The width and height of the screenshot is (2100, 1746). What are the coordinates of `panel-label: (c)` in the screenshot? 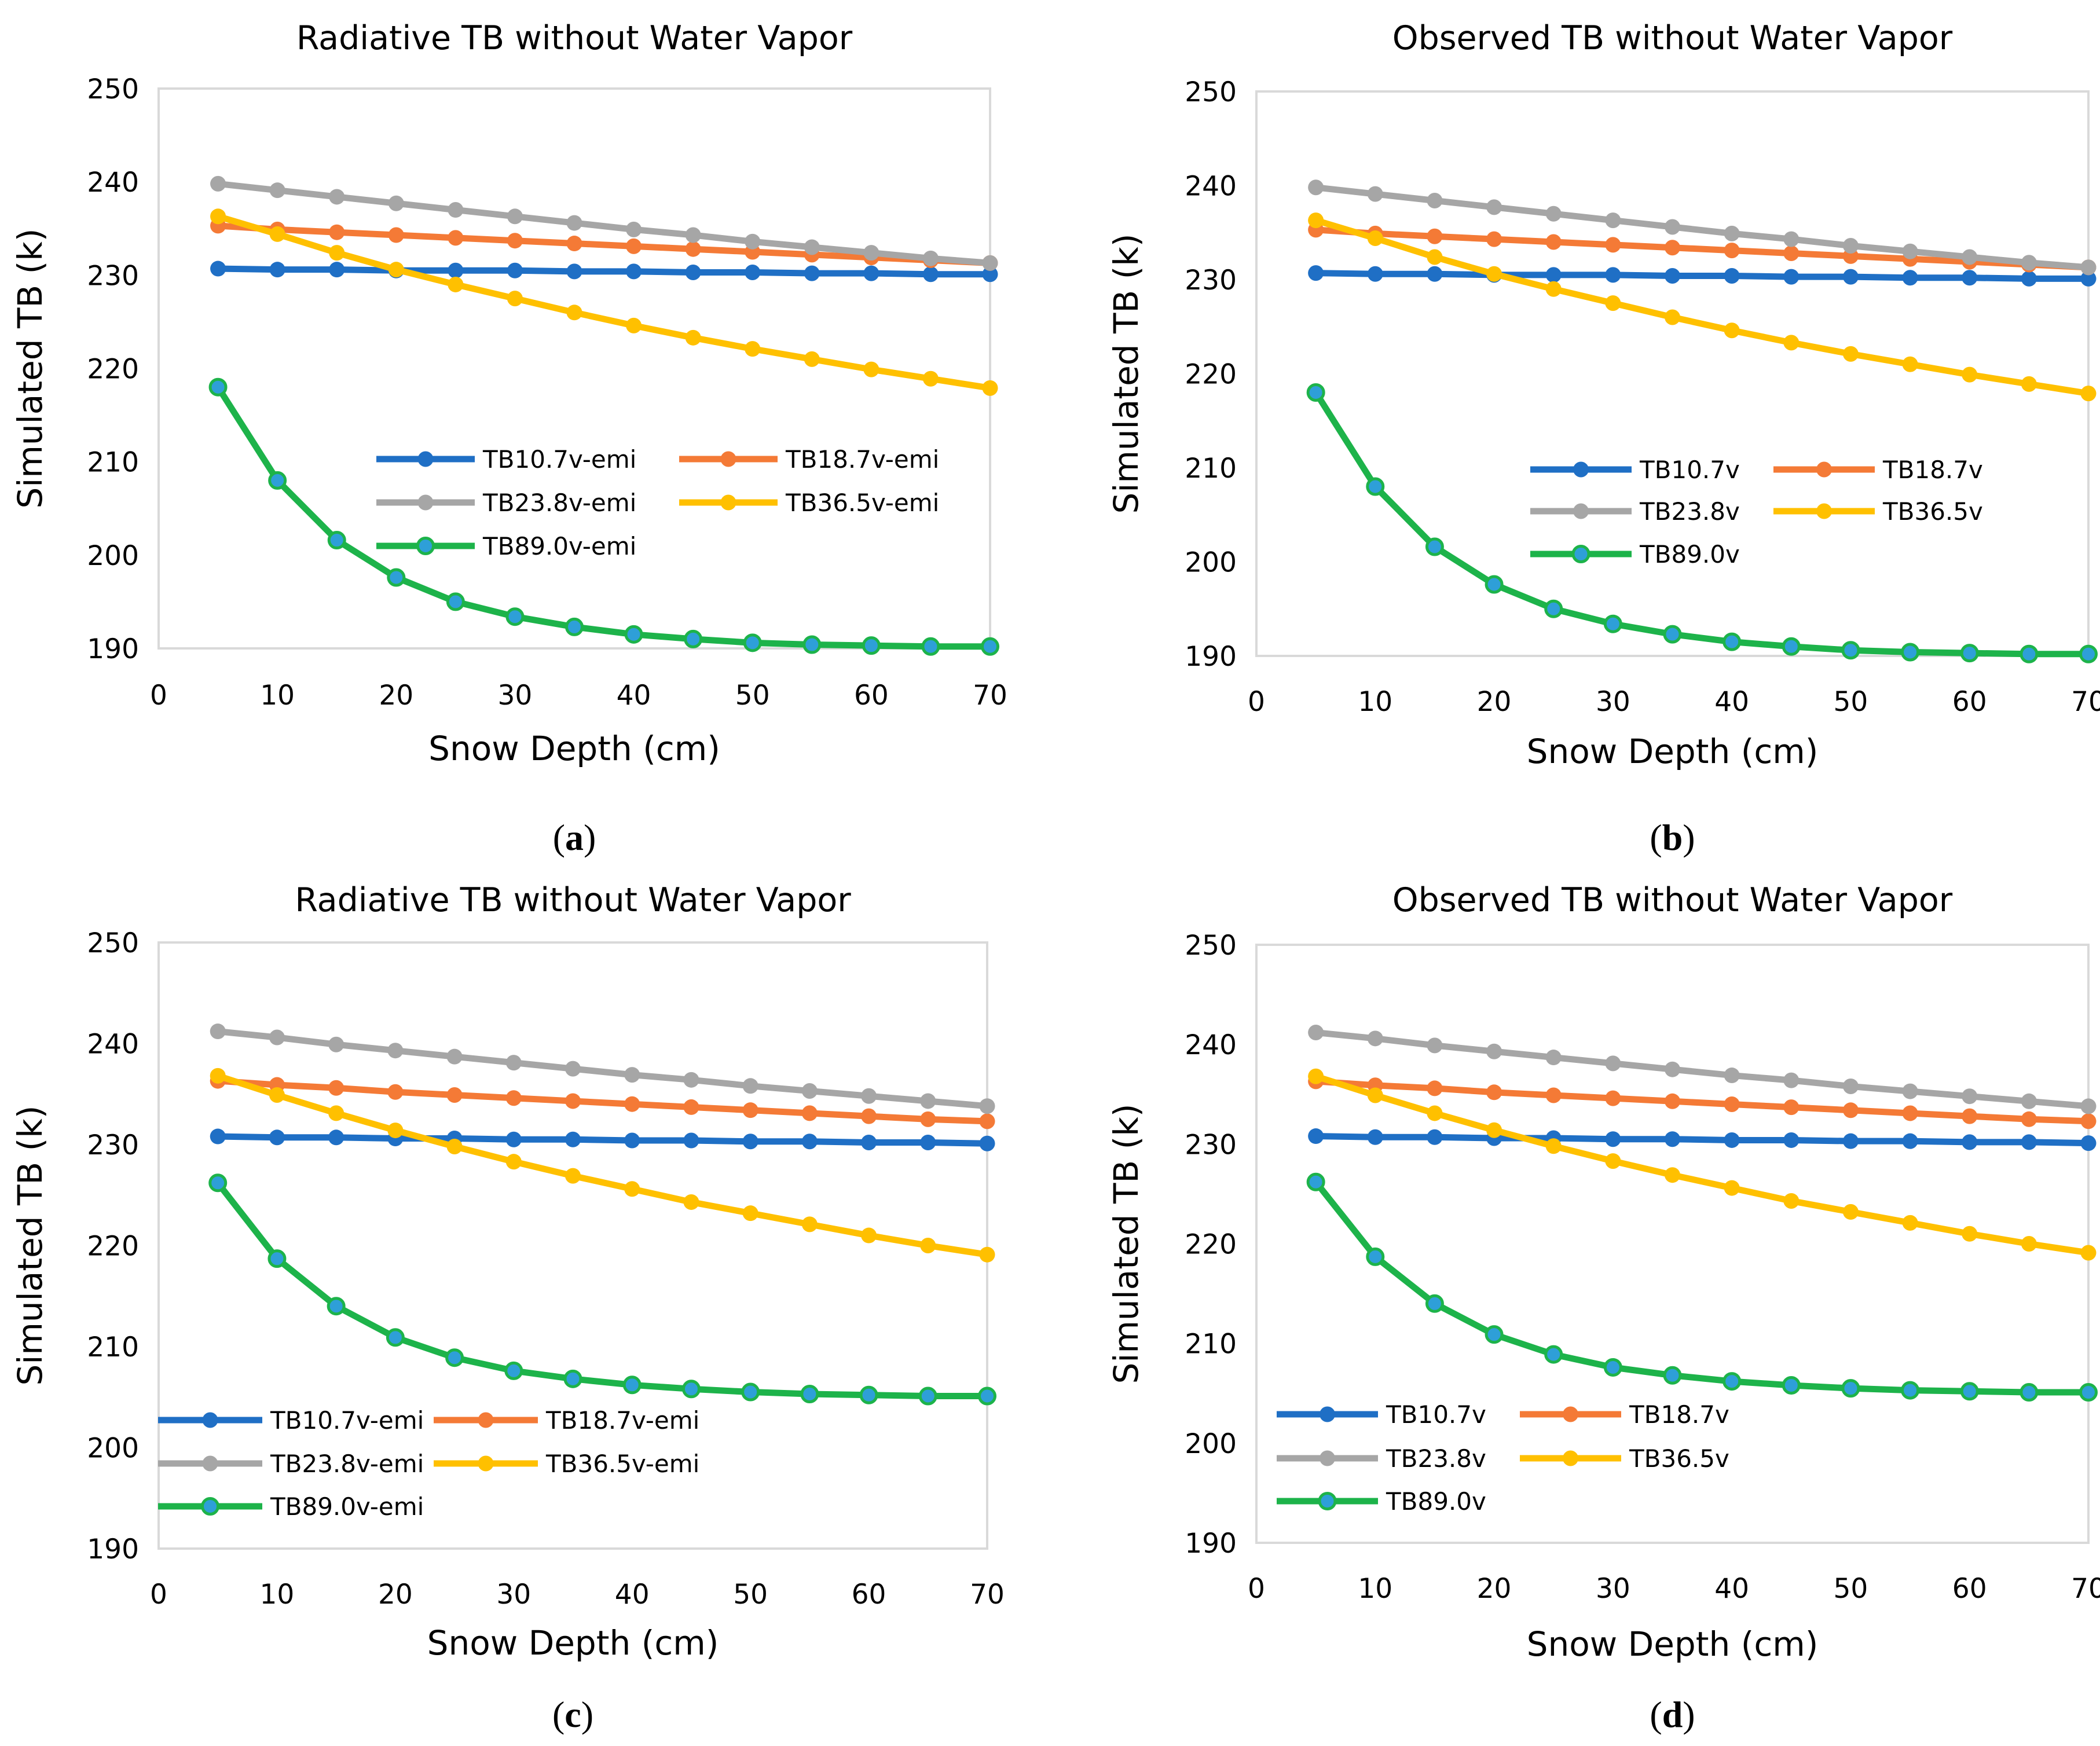 It's located at (572, 1714).